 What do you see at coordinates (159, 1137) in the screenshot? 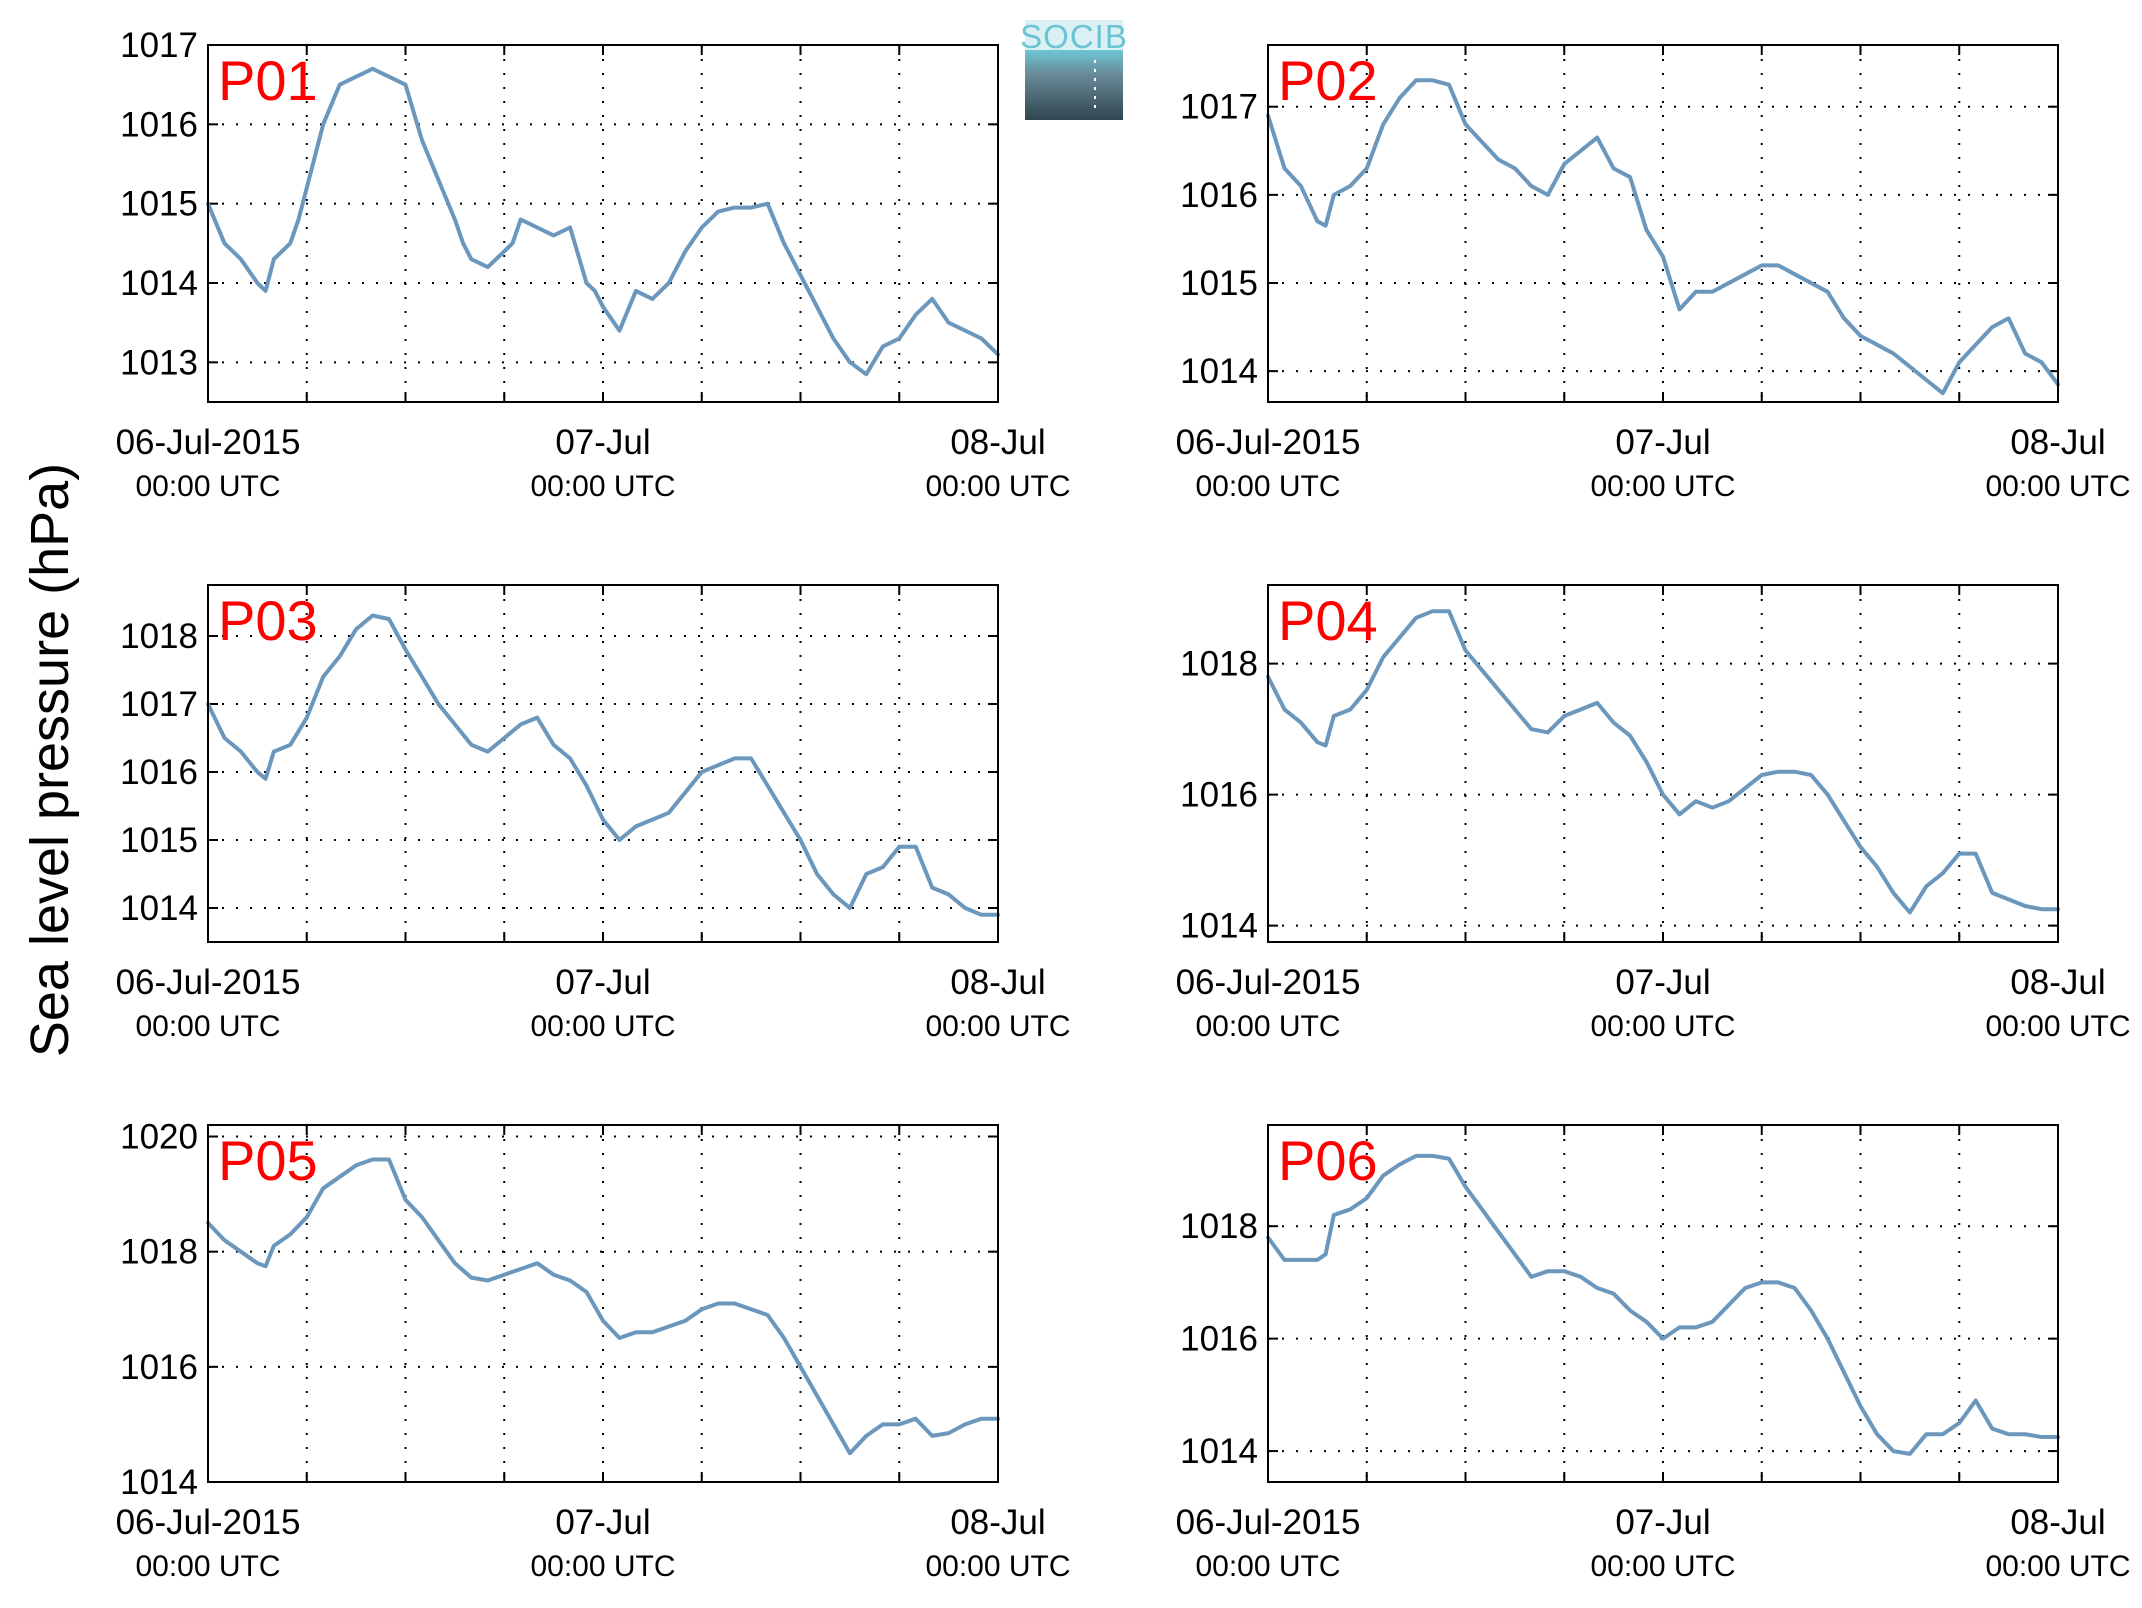
I see `y-tick-label: 1020` at bounding box center [159, 1137].